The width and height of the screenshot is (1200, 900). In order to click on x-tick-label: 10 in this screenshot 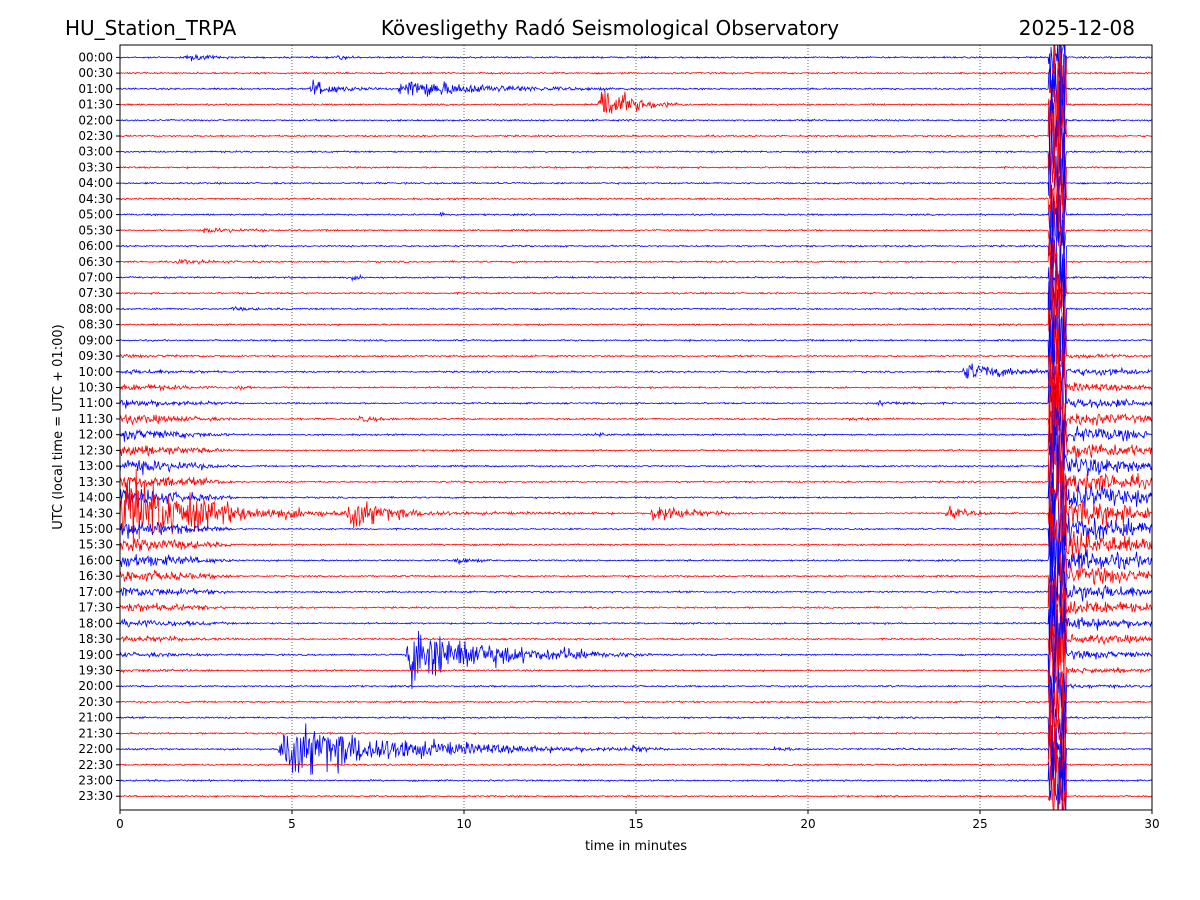, I will do `click(463, 824)`.